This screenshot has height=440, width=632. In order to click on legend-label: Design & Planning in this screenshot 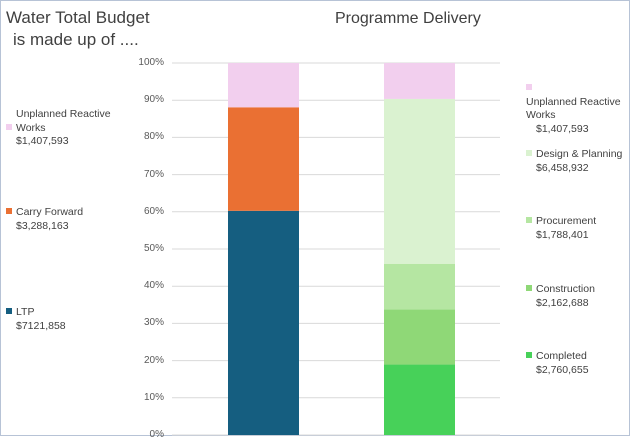, I will do `click(579, 154)`.